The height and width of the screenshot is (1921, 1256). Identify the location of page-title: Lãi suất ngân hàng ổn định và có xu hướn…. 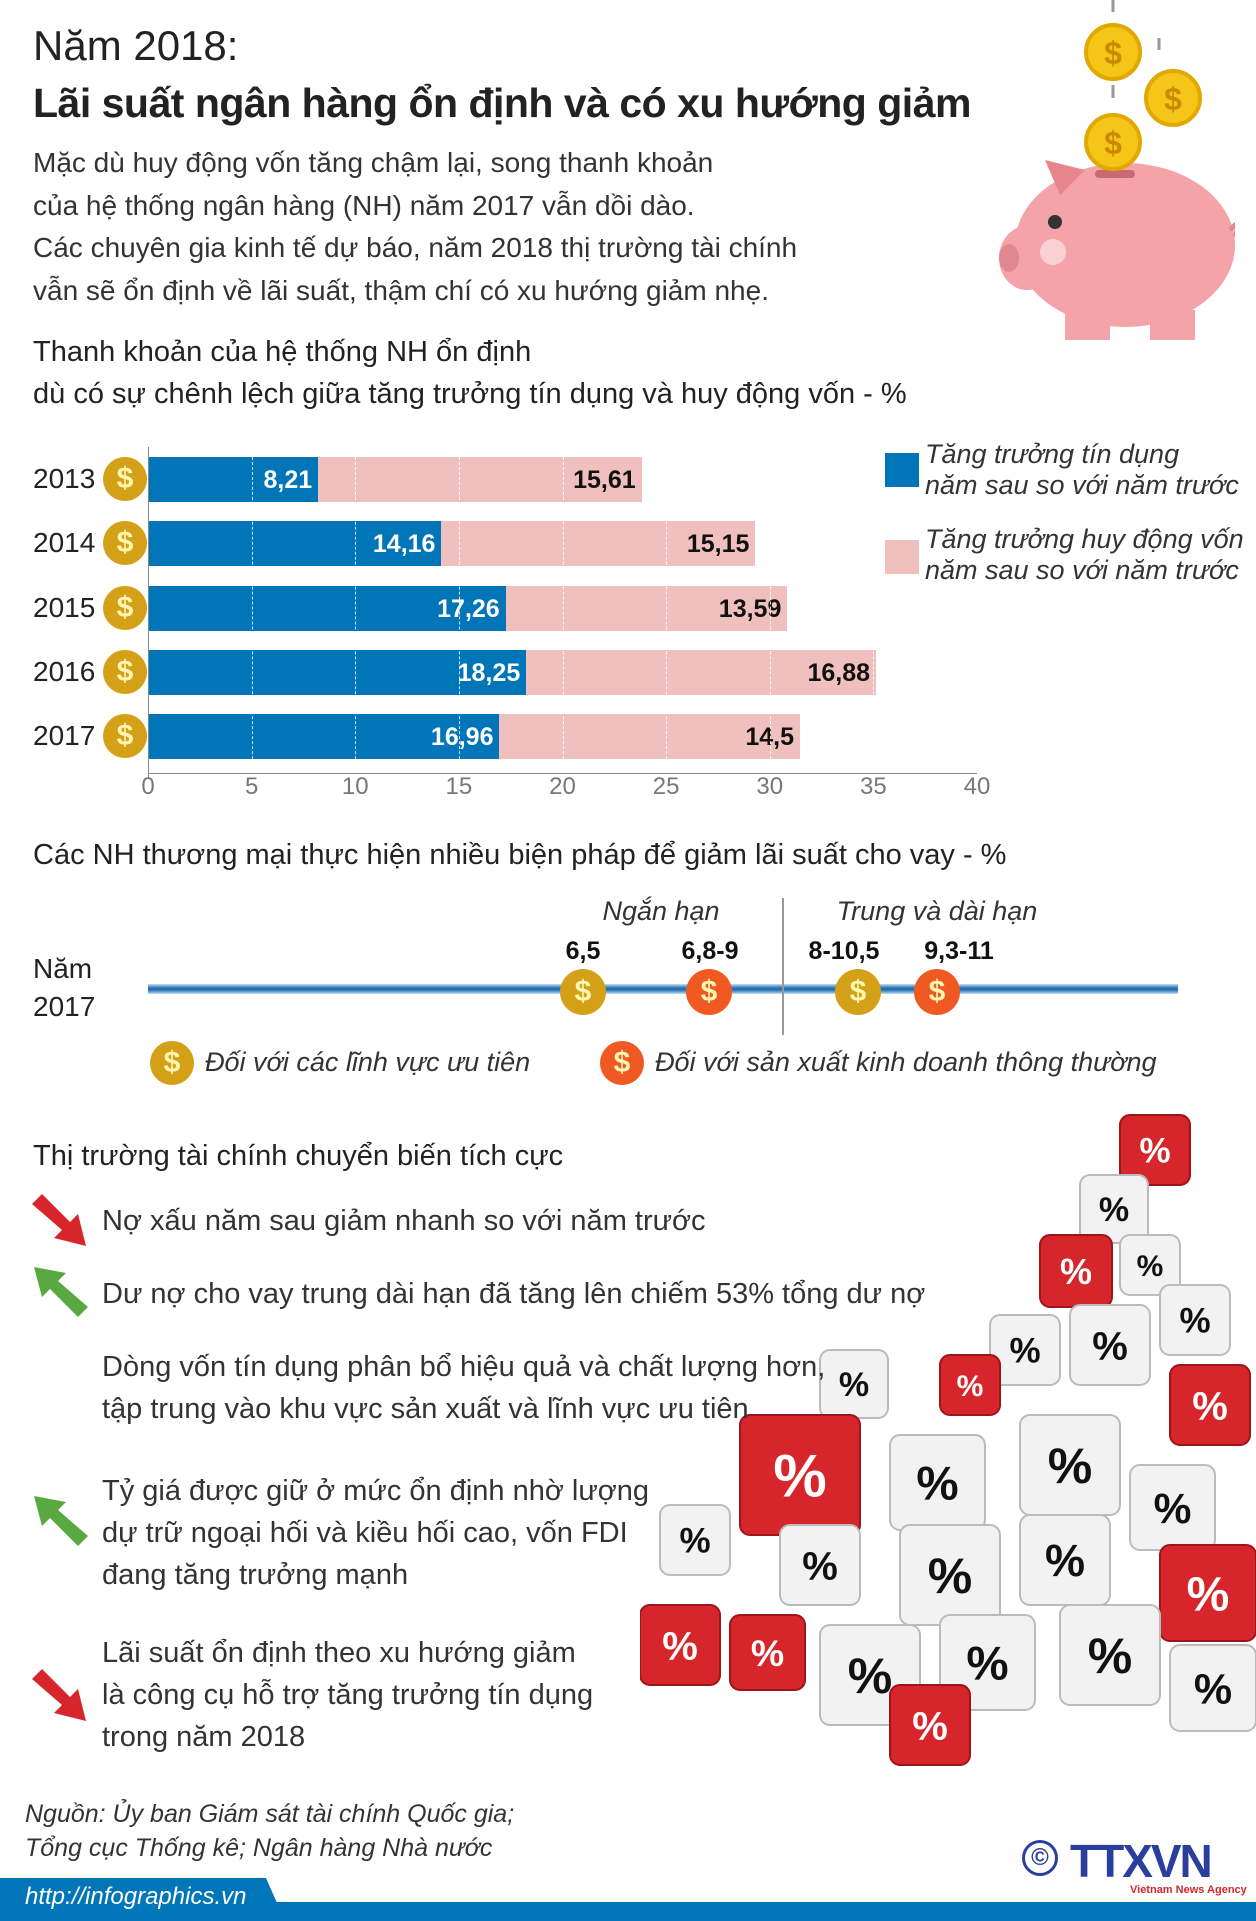
(502, 103).